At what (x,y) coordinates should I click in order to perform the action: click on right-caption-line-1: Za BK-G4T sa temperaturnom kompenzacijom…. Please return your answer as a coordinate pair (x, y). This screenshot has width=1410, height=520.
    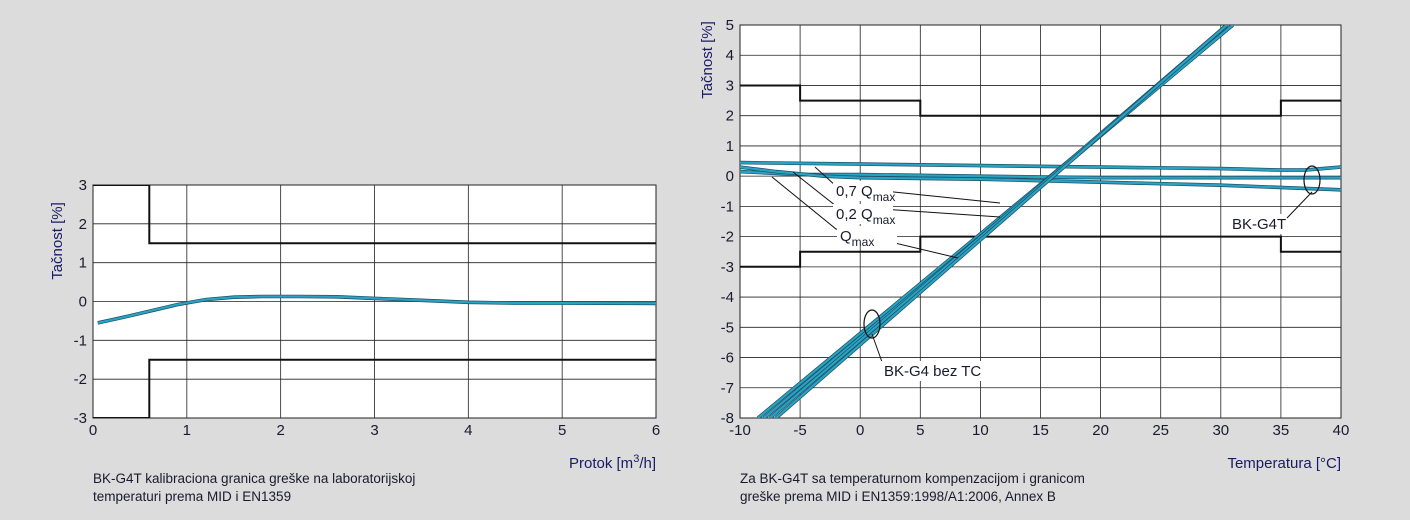
    Looking at the image, I should click on (912, 478).